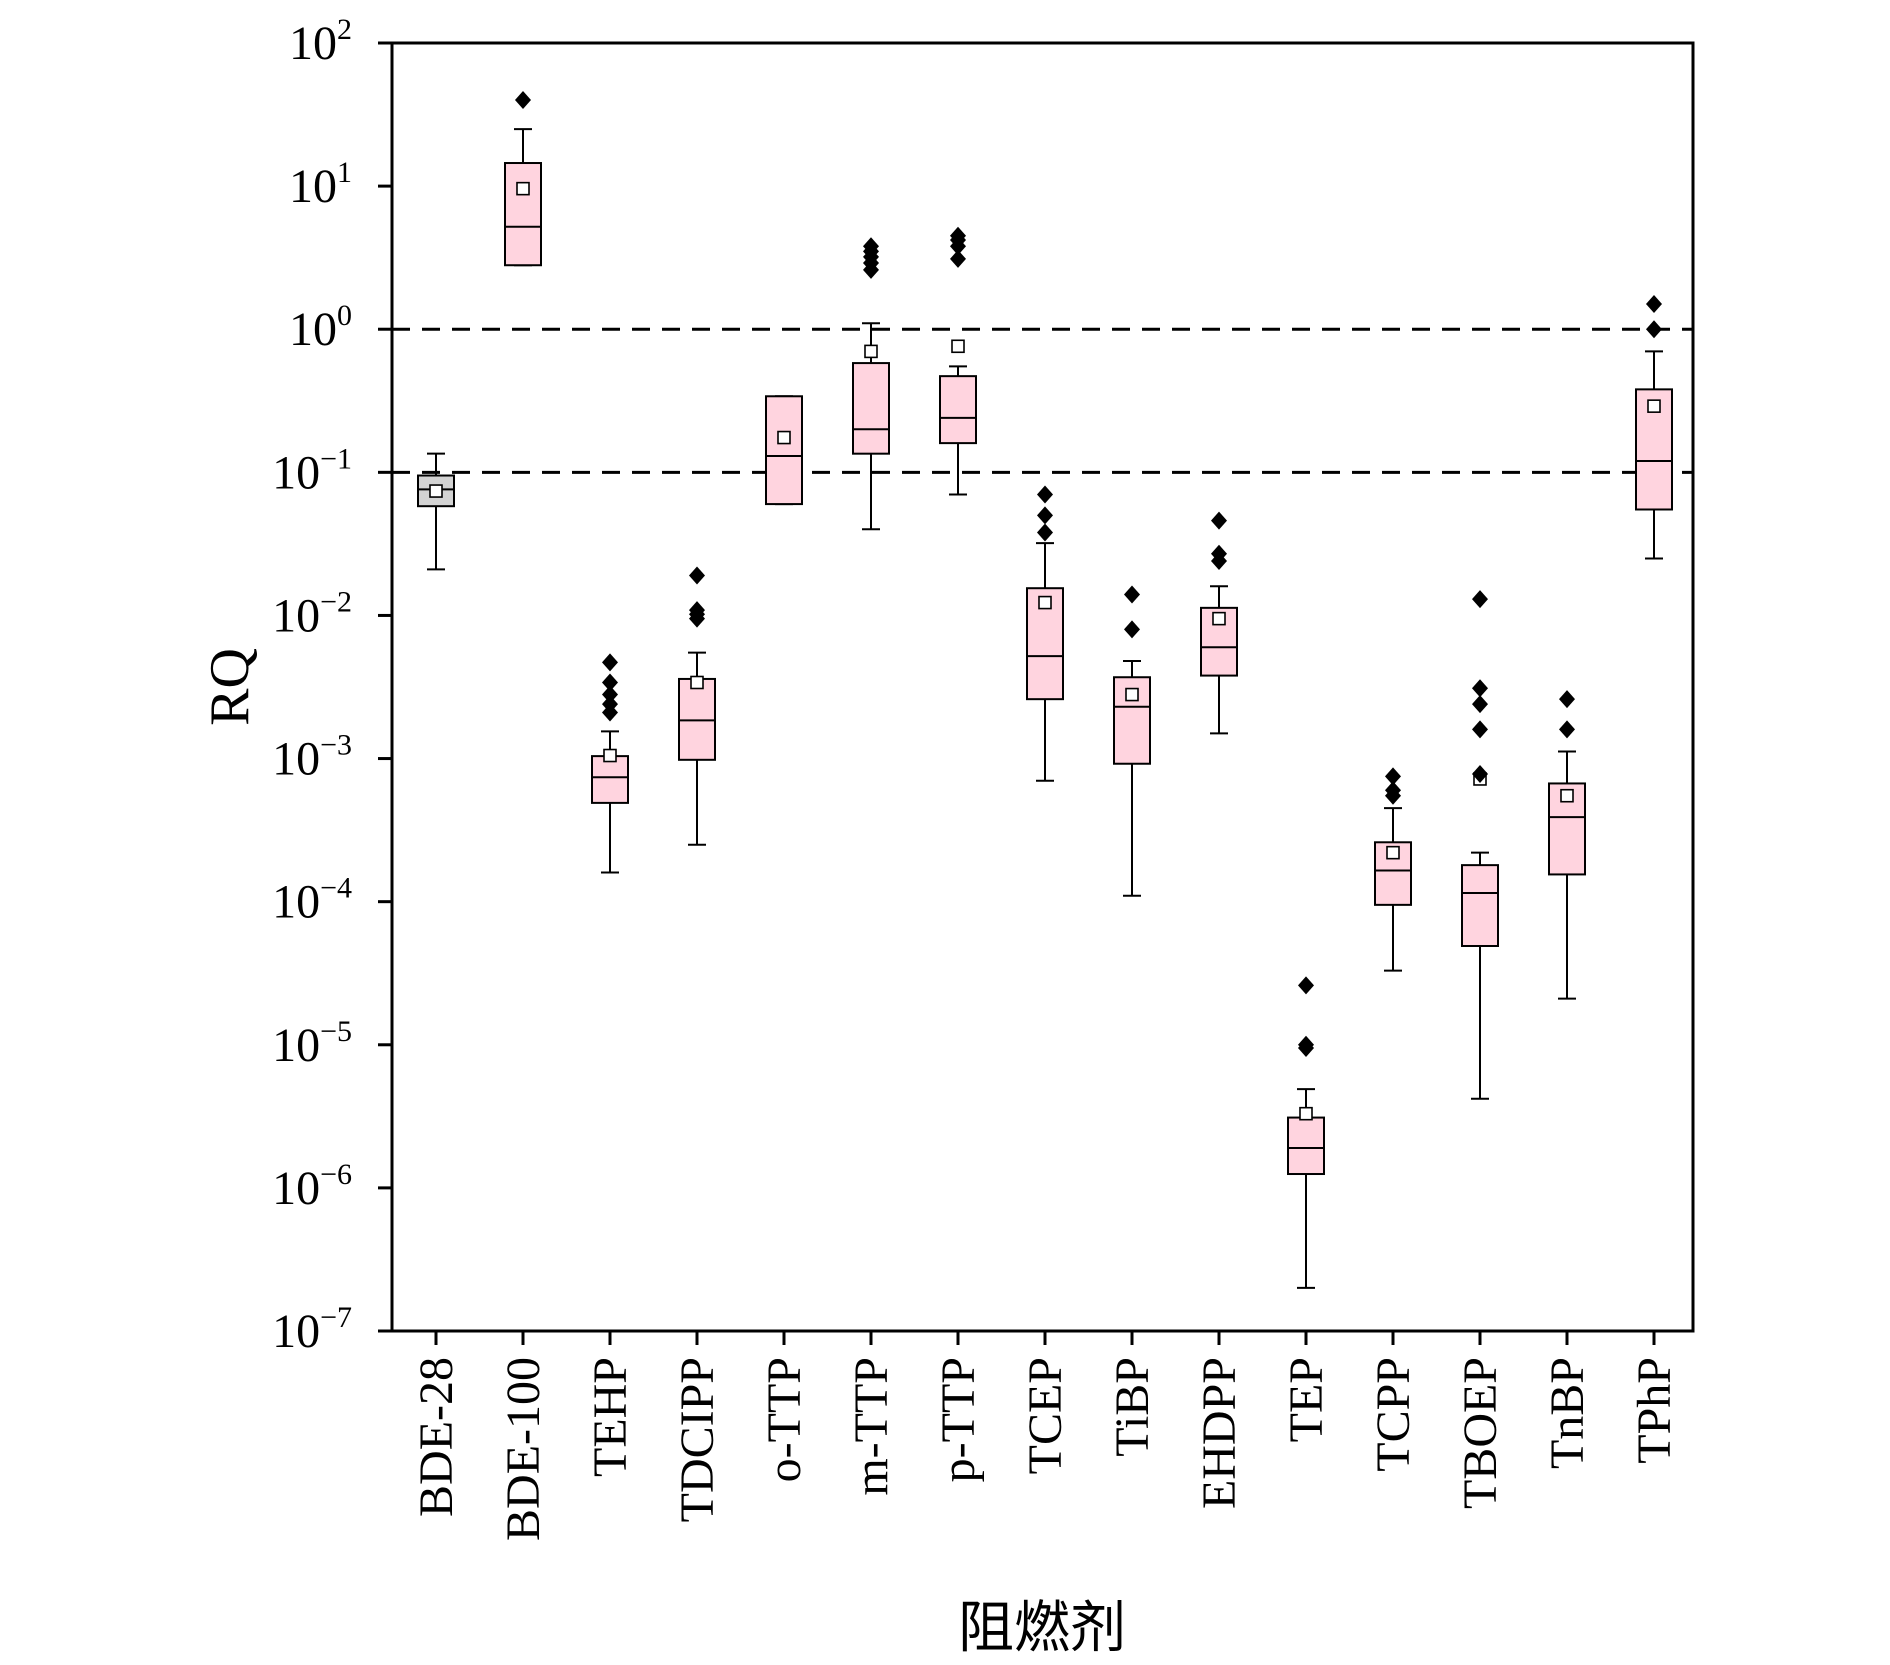 This screenshot has height=1665, width=1890. What do you see at coordinates (1042, 400) in the screenshot?
I see `reference-lines` at bounding box center [1042, 400].